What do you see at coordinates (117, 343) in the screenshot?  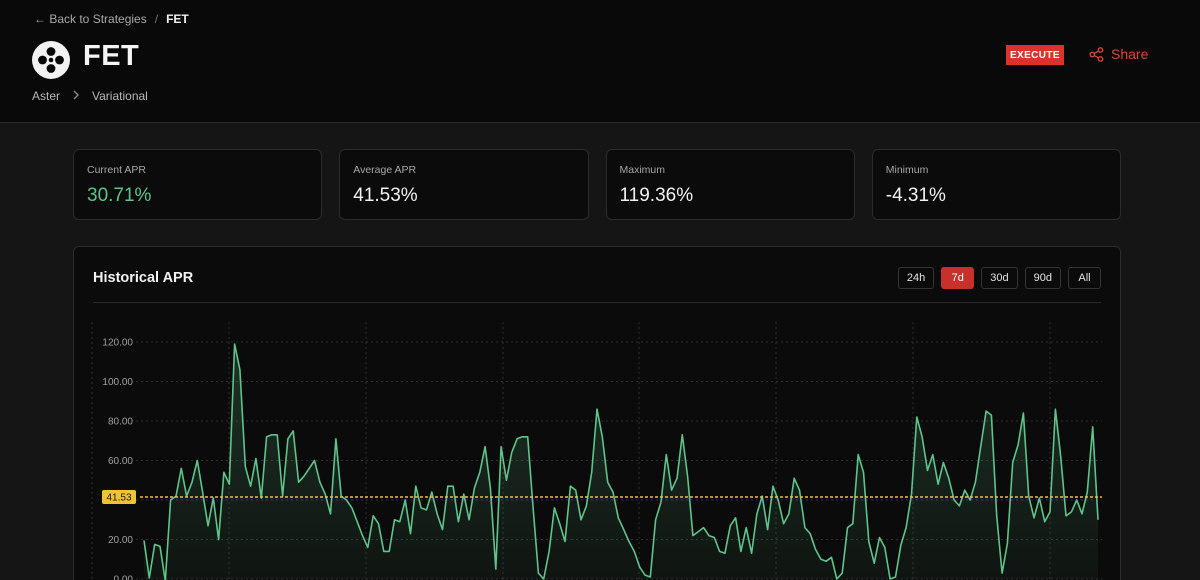 I see `y-tick-label: 120.00` at bounding box center [117, 343].